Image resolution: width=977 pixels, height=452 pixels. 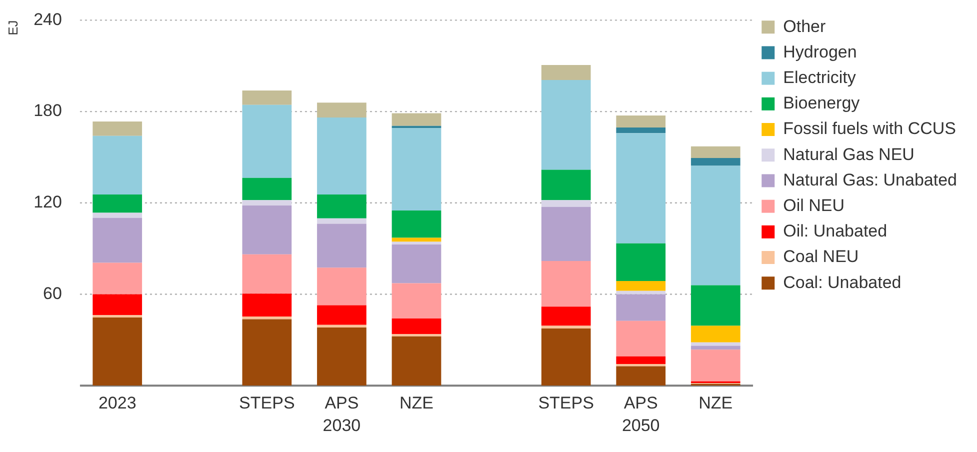 What do you see at coordinates (848, 154) in the screenshot?
I see `legend-label: Natural Gas NEU` at bounding box center [848, 154].